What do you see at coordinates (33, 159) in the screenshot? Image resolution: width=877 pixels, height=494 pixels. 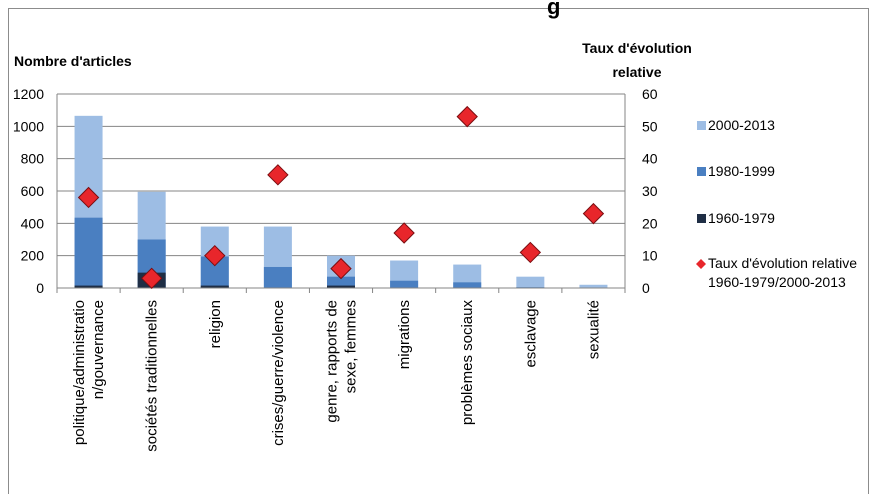 I see `y-tick-label-4: 800` at bounding box center [33, 159].